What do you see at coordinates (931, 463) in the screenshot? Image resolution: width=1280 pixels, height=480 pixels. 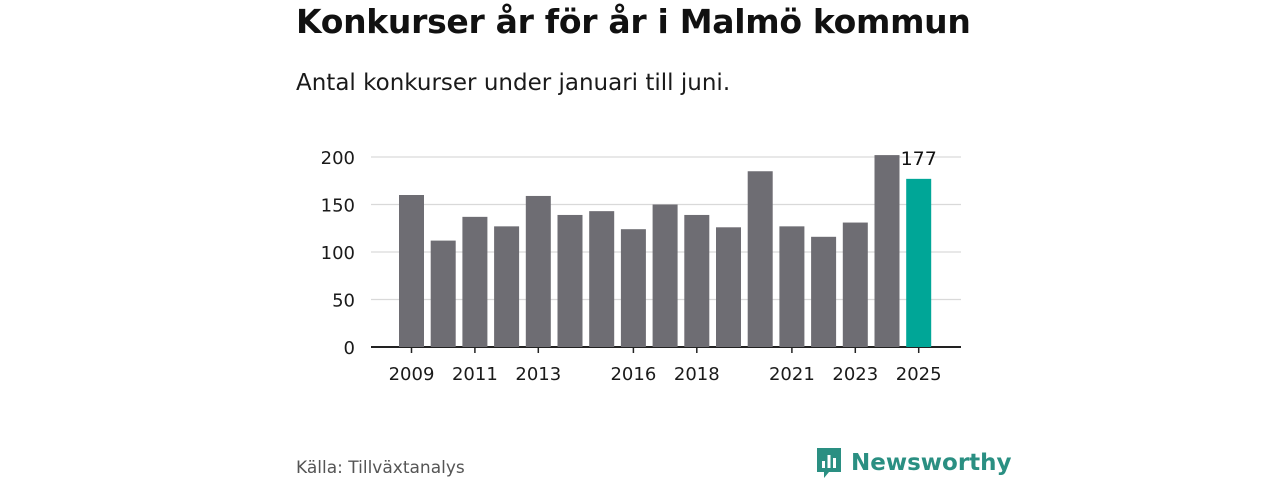 I see `brand-name: Newsworthy` at bounding box center [931, 463].